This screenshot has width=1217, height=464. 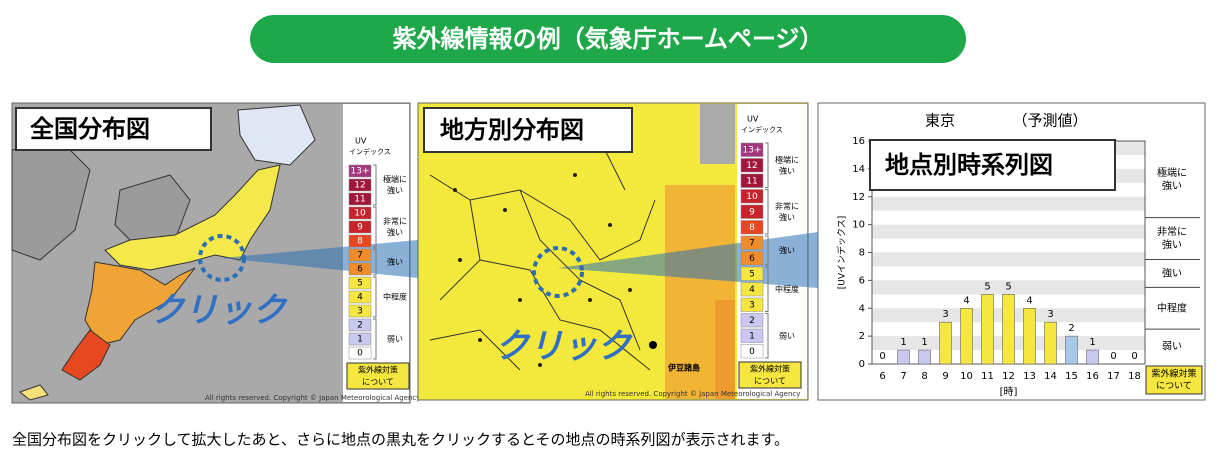 I want to click on y-tick-label: 4, so click(x=862, y=308).